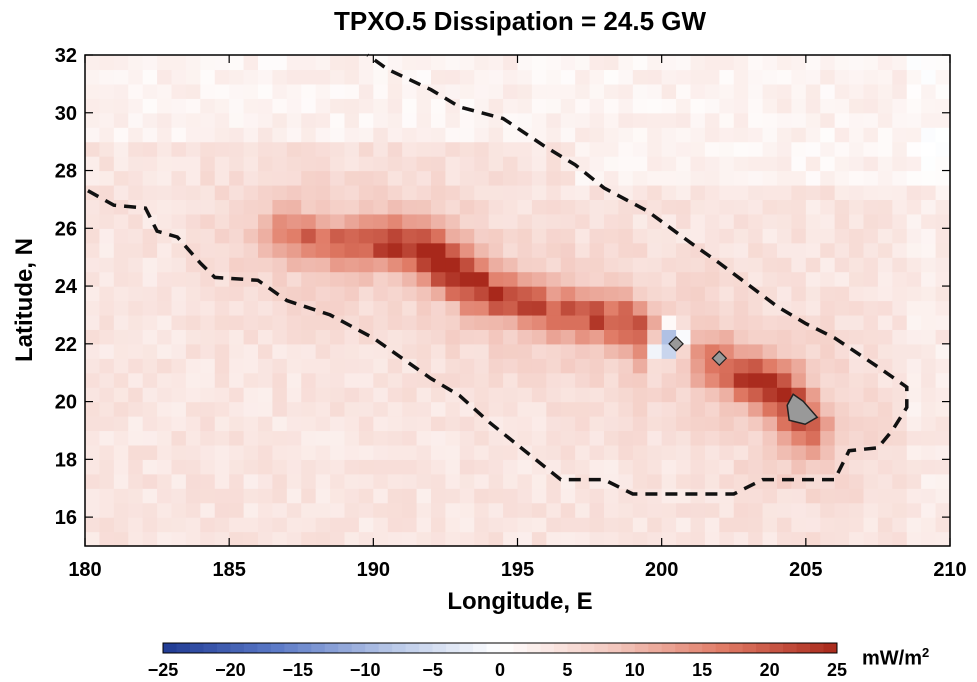 This screenshot has height=682, width=977. What do you see at coordinates (385, 648) in the screenshot?
I see `colorbar-bin` at bounding box center [385, 648].